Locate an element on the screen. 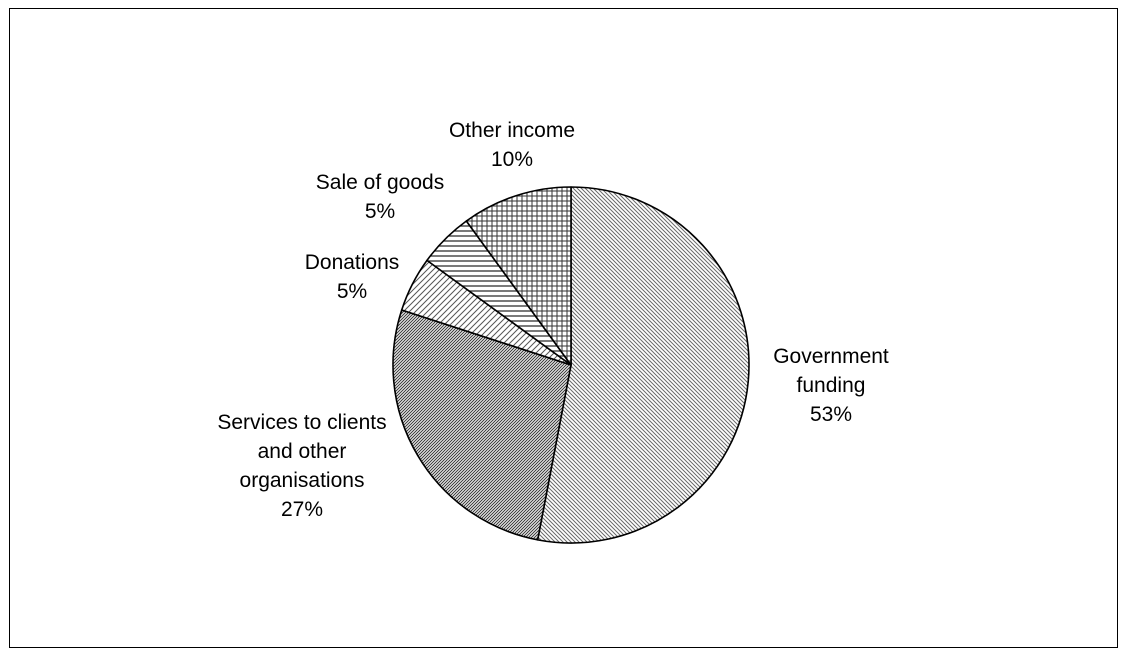  slice-label-line: funding is located at coordinates (831, 385).